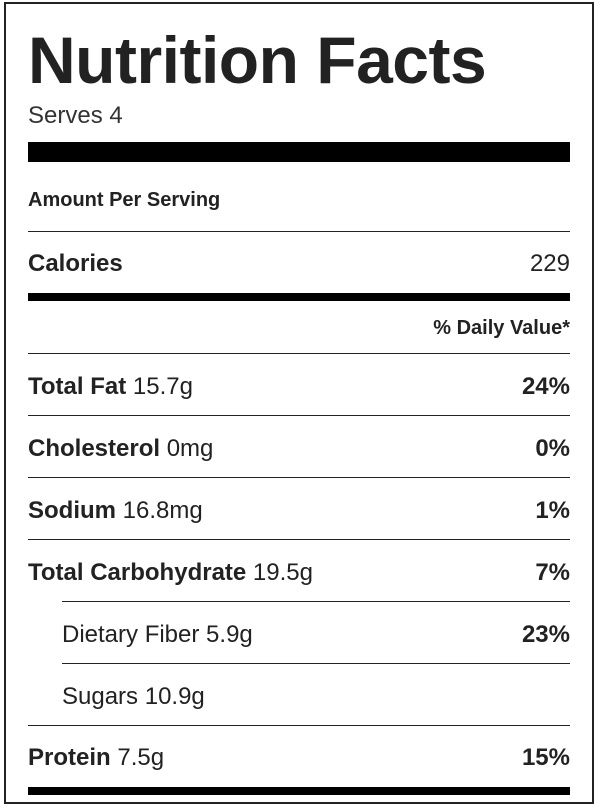 The width and height of the screenshot is (600, 808). What do you see at coordinates (549, 263) in the screenshot?
I see `calories-value: 229` at bounding box center [549, 263].